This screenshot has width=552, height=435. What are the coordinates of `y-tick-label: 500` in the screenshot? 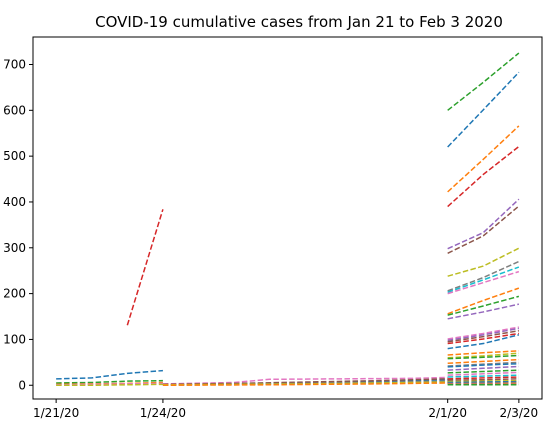 It's located at (14, 156).